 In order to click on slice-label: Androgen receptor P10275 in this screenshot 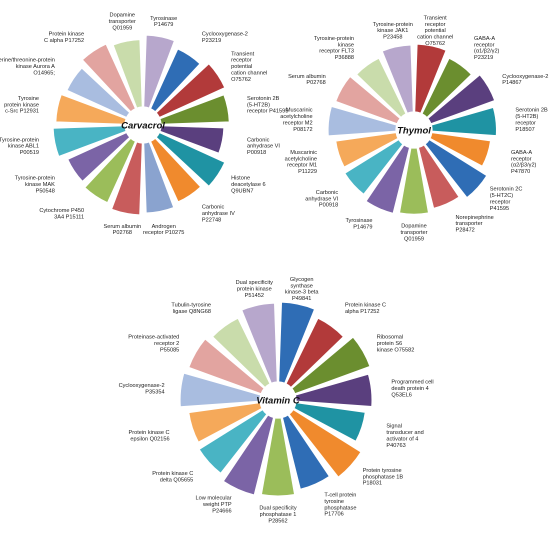, I will do `click(163, 230)`.